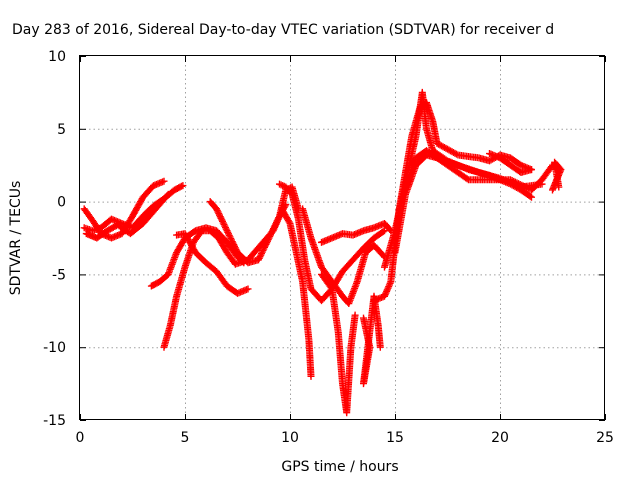 Image resolution: width=640 pixels, height=480 pixels. I want to click on x-tick-label: 15, so click(395, 438).